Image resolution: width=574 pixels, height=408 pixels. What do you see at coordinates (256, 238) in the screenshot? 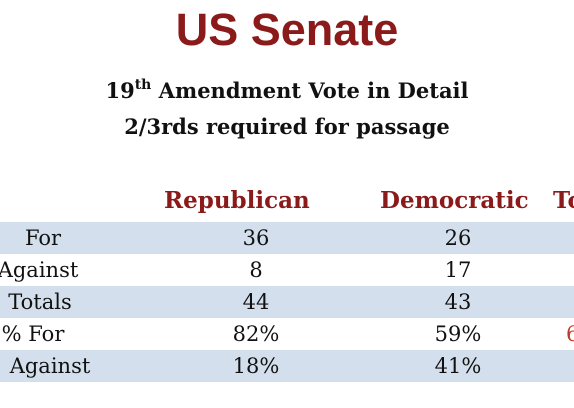
I see `republican-value: 36` at bounding box center [256, 238].